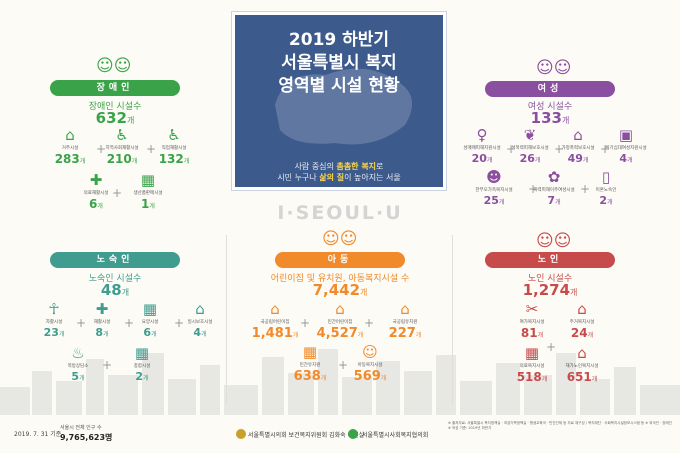 The width and height of the screenshot is (680, 453). Describe the element at coordinates (54, 309) in the screenshot. I see `rehab-person-icon: ☥` at that location.